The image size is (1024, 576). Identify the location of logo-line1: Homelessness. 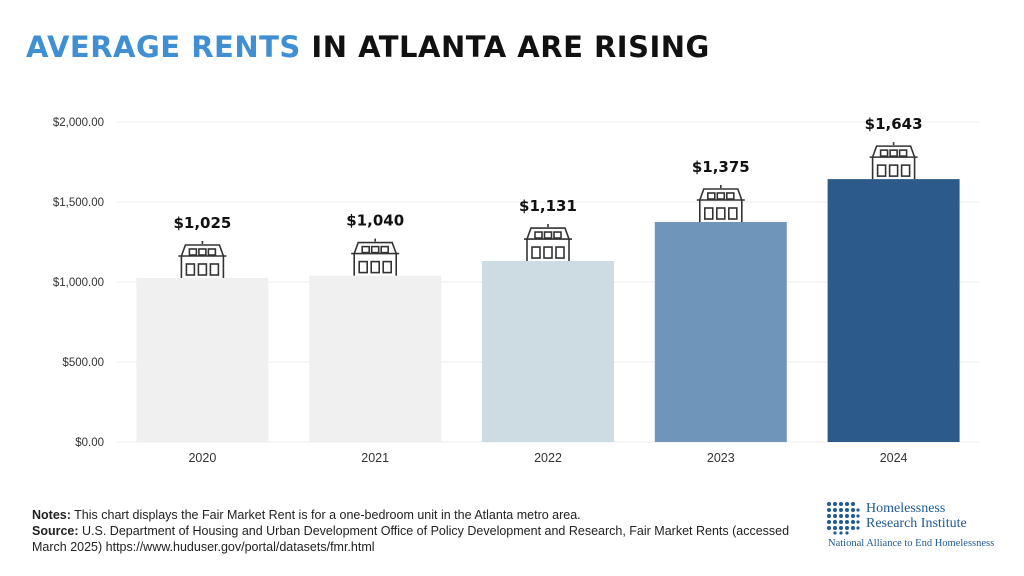
(906, 508).